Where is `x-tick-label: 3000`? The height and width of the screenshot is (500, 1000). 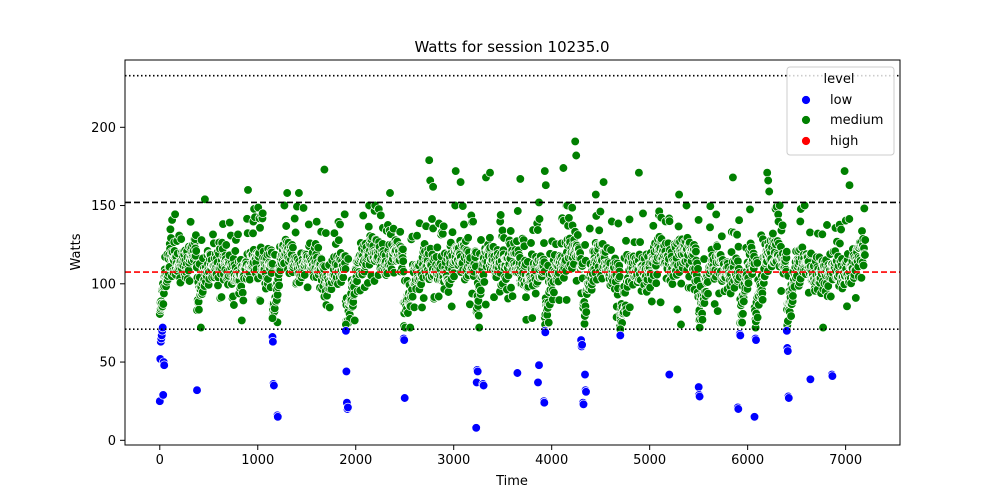 x-tick-label: 3000 is located at coordinates (453, 460).